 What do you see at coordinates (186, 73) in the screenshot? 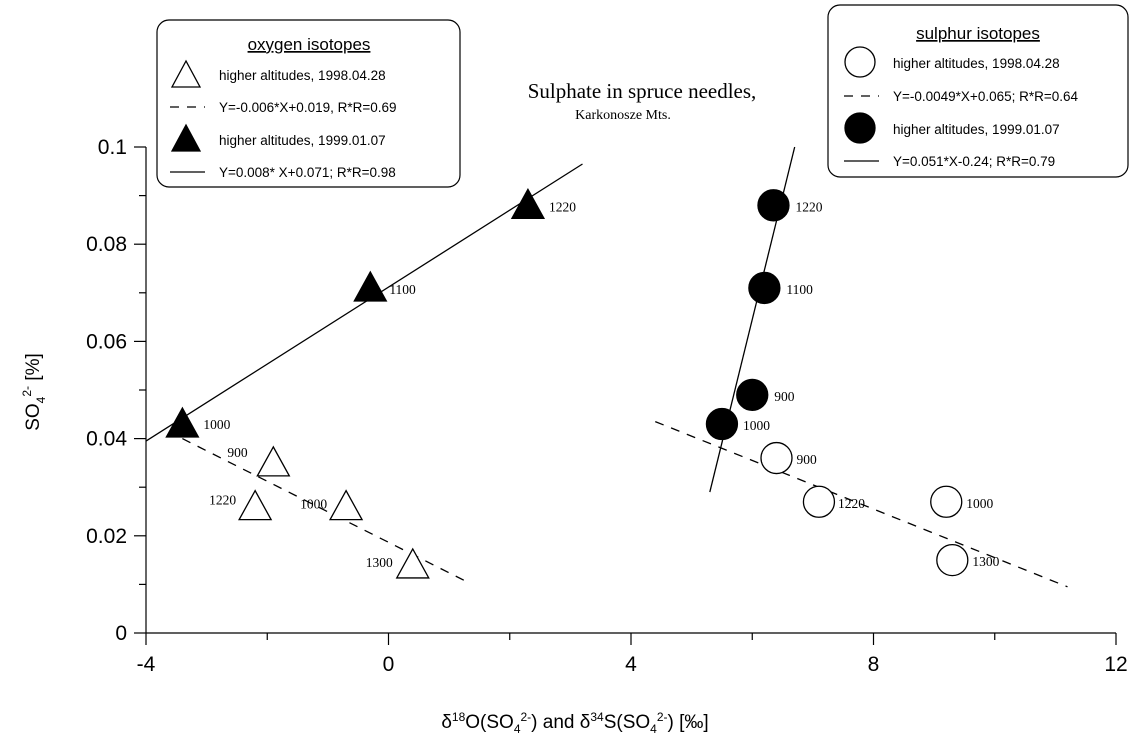
I see `legend-open-triangle-icon` at bounding box center [186, 73].